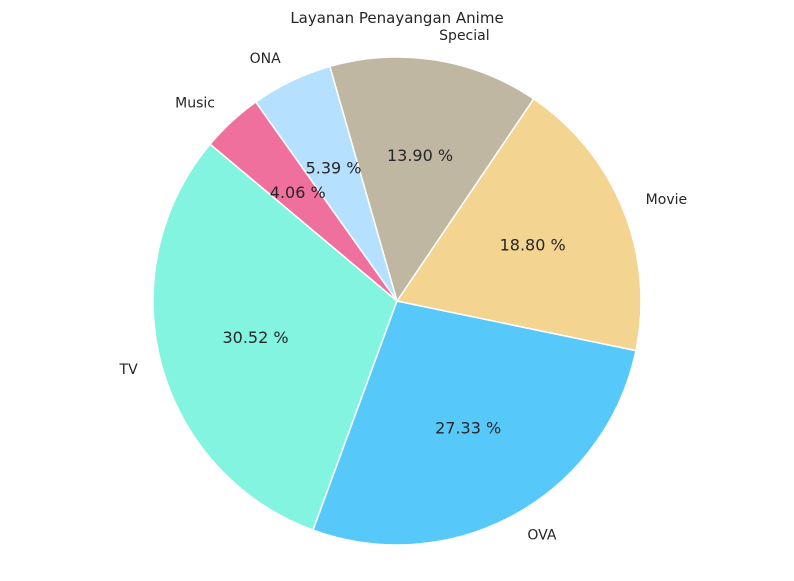 This screenshot has height=581, width=794. Describe the element at coordinates (431, 179) in the screenshot. I see `pie-slice-special` at that location.